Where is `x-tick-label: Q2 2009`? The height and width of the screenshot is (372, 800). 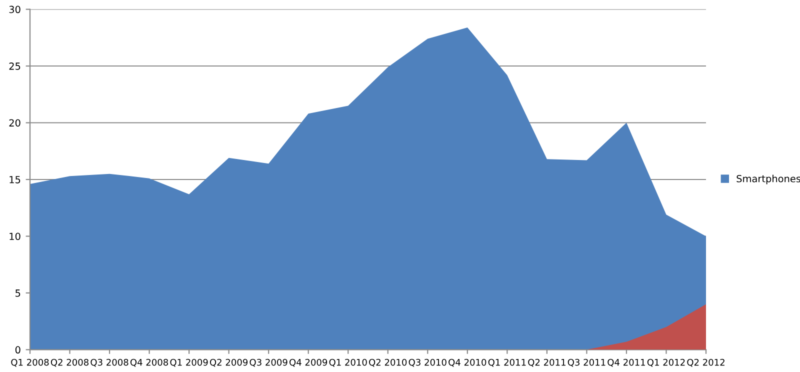 x-tick-label: Q2 2009 is located at coordinates (229, 362).